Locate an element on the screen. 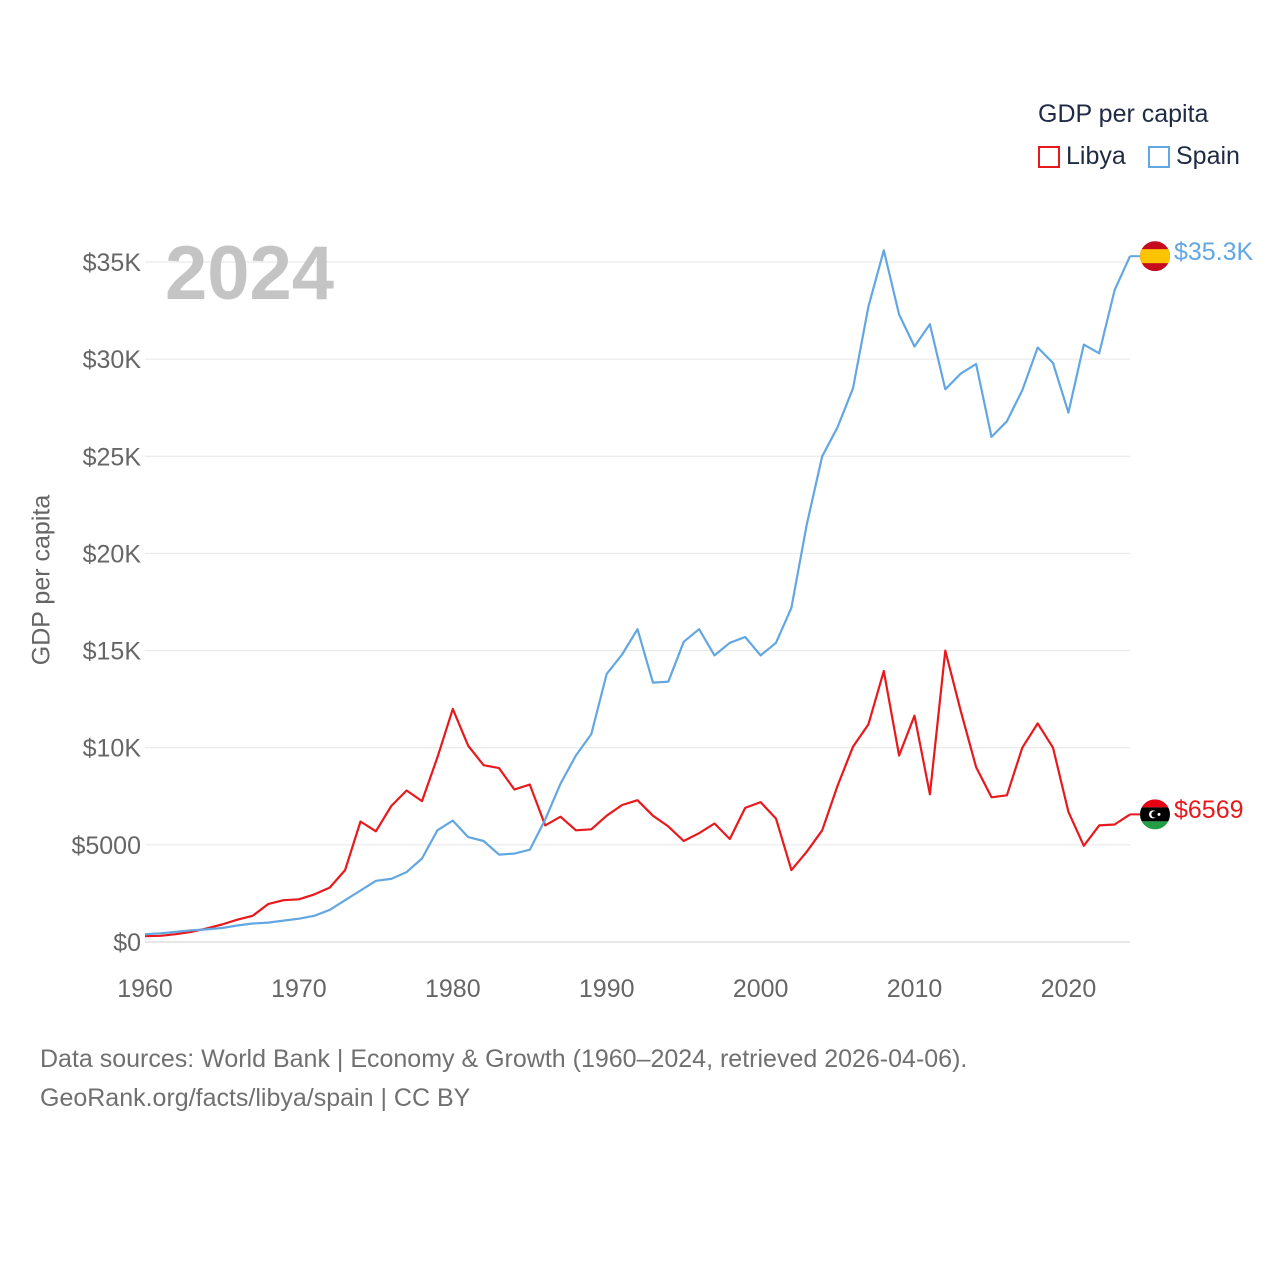 The height and width of the screenshot is (1280, 1280). legend-item-spain: Spain is located at coordinates (1194, 156).